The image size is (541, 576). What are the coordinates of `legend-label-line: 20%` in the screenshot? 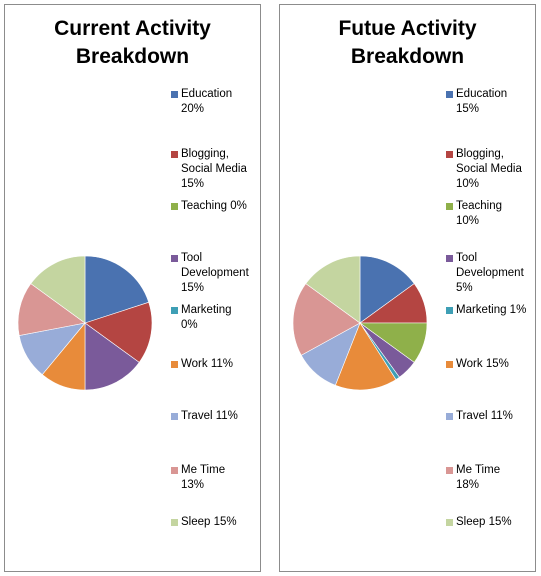 It's located at (193, 109).